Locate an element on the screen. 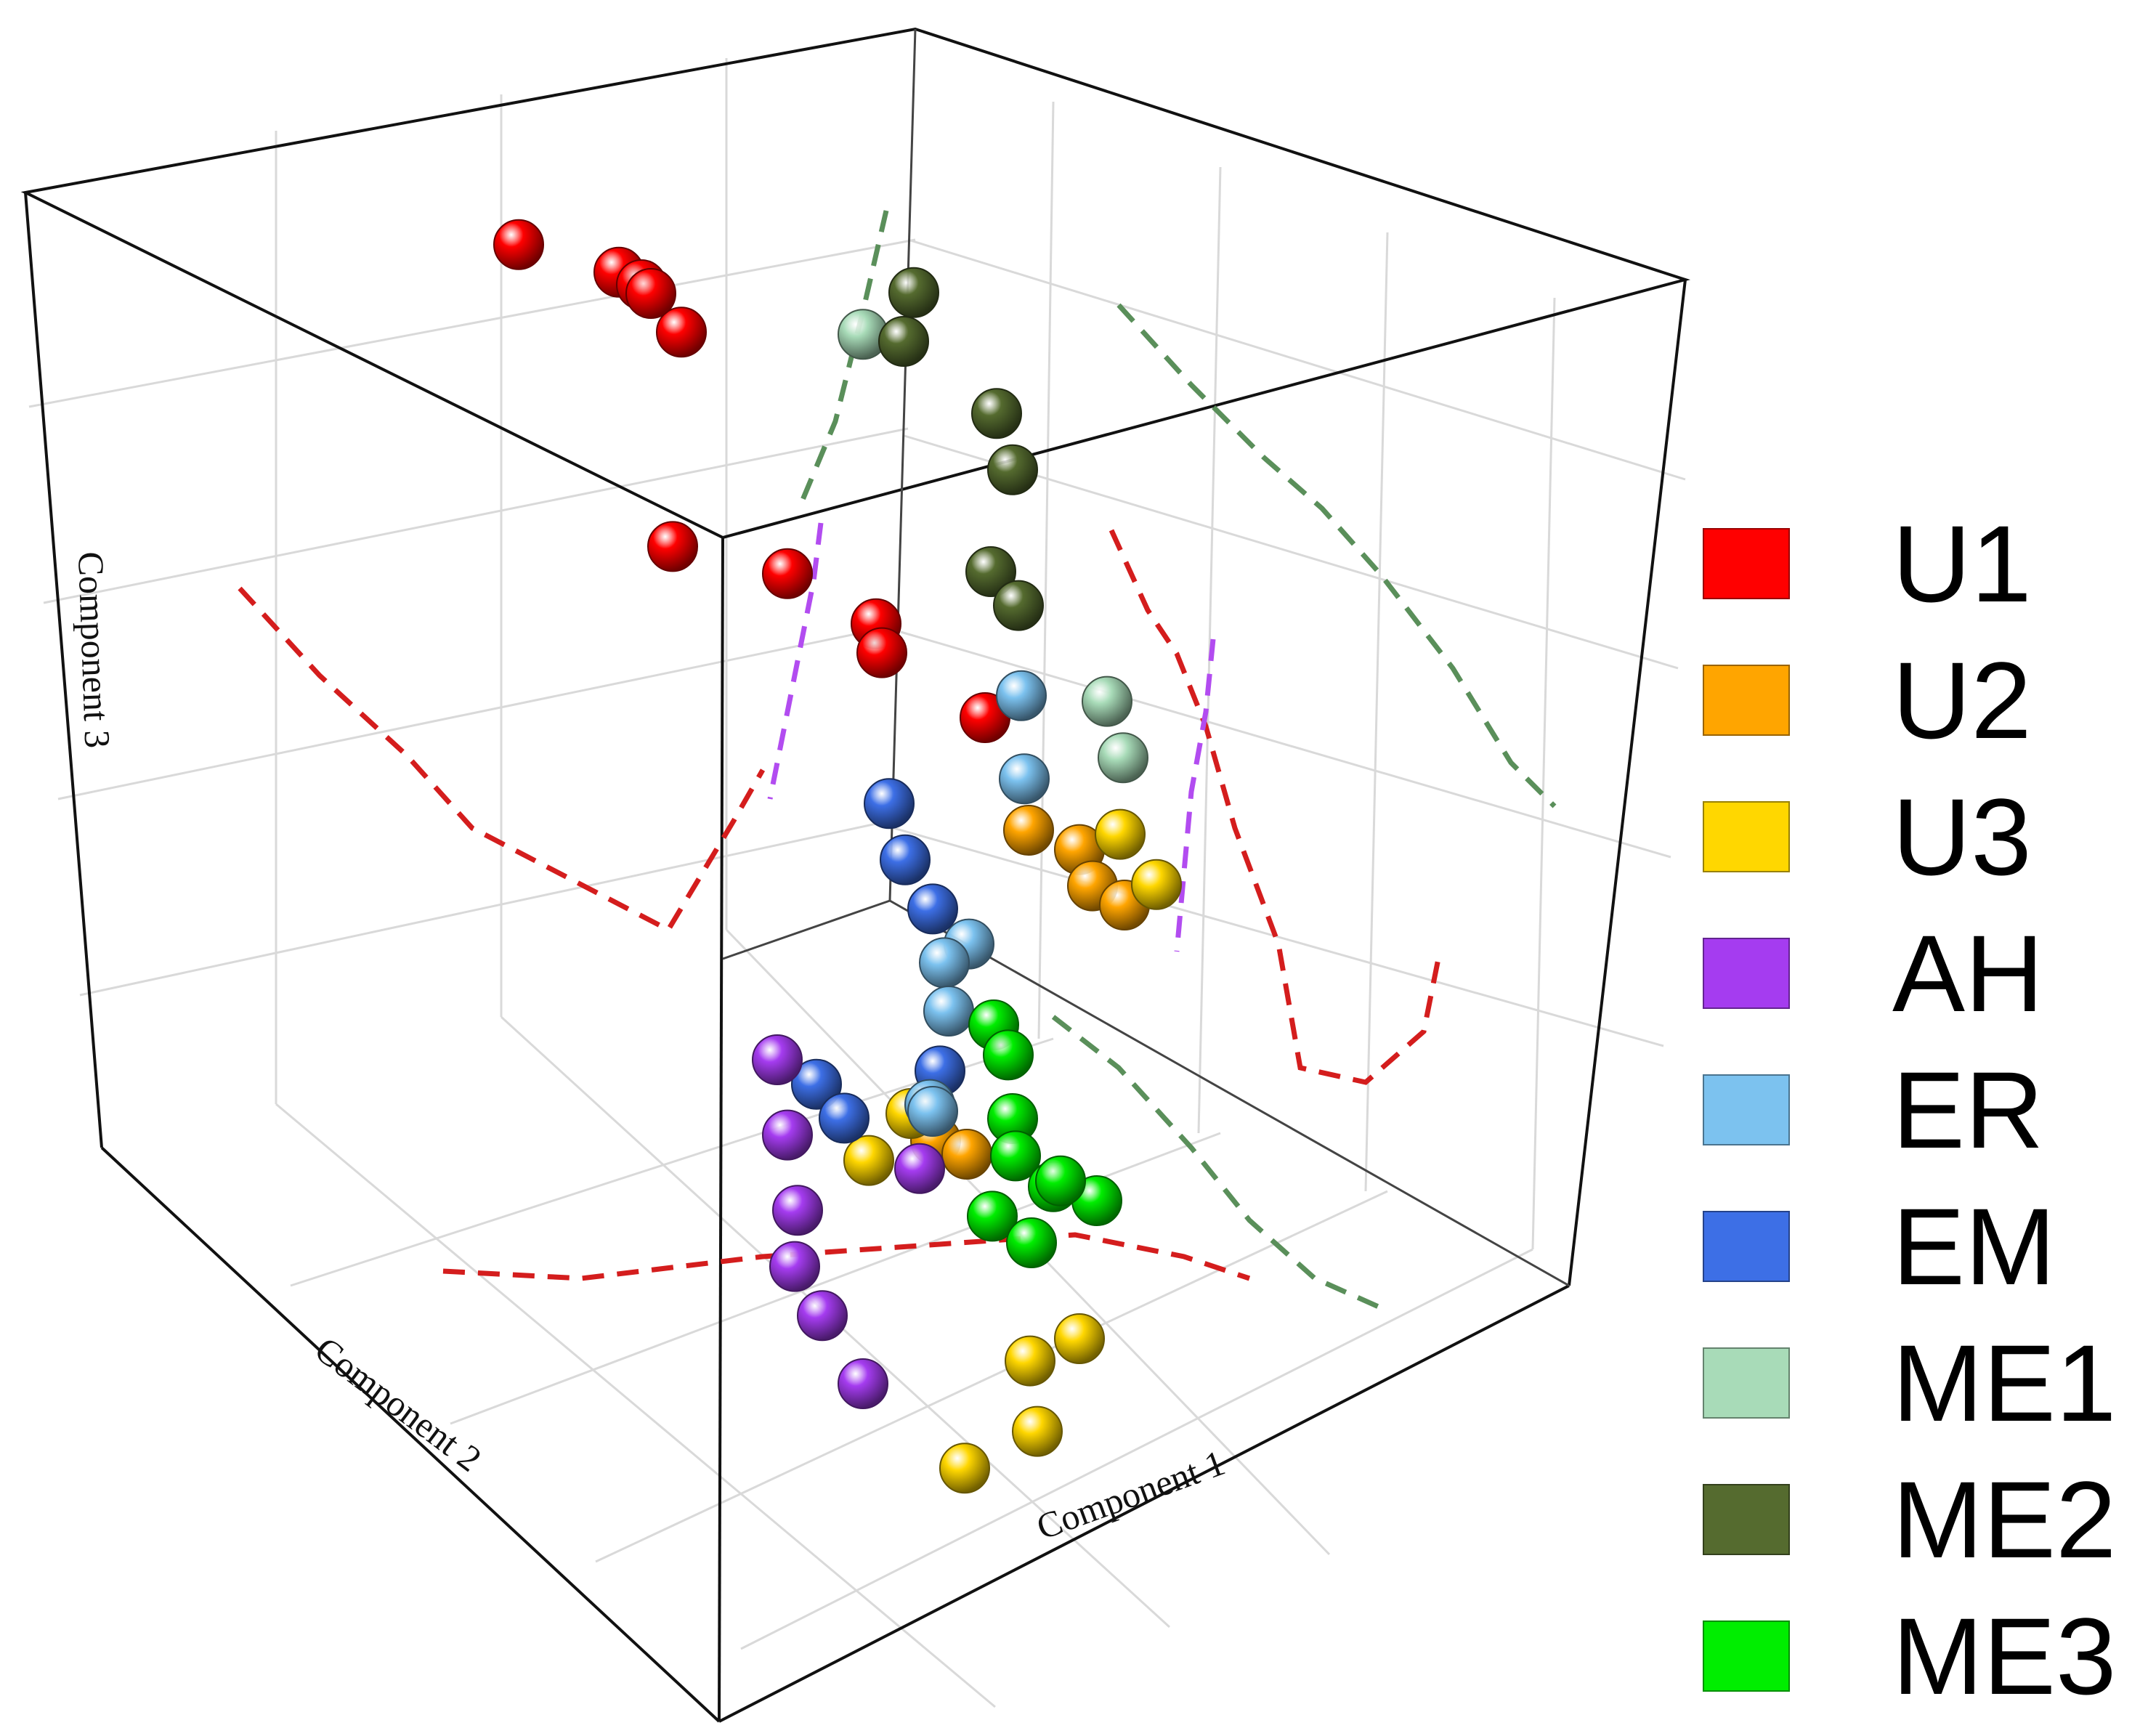  legend-swatch-me3 is located at coordinates (1746, 1656).